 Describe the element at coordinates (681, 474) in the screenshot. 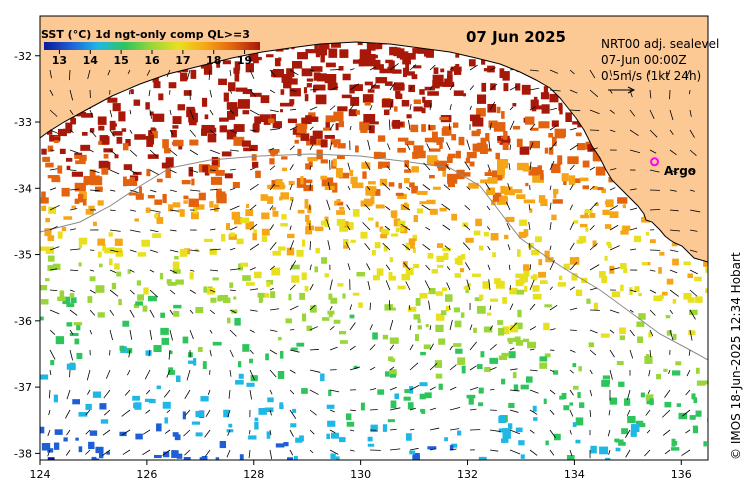

I see `x-tick-label: 136` at that location.